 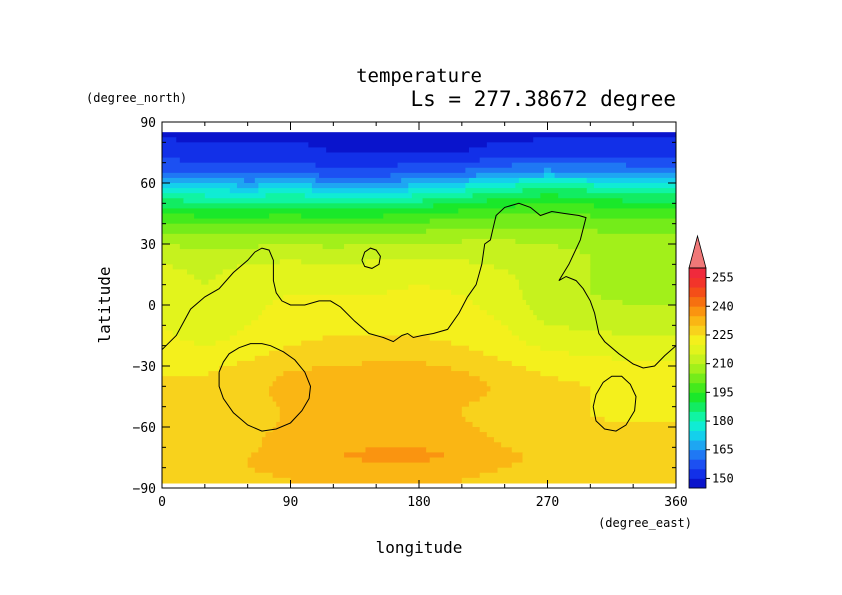 I want to click on colorbar-over-triangle, so click(x=697, y=251).